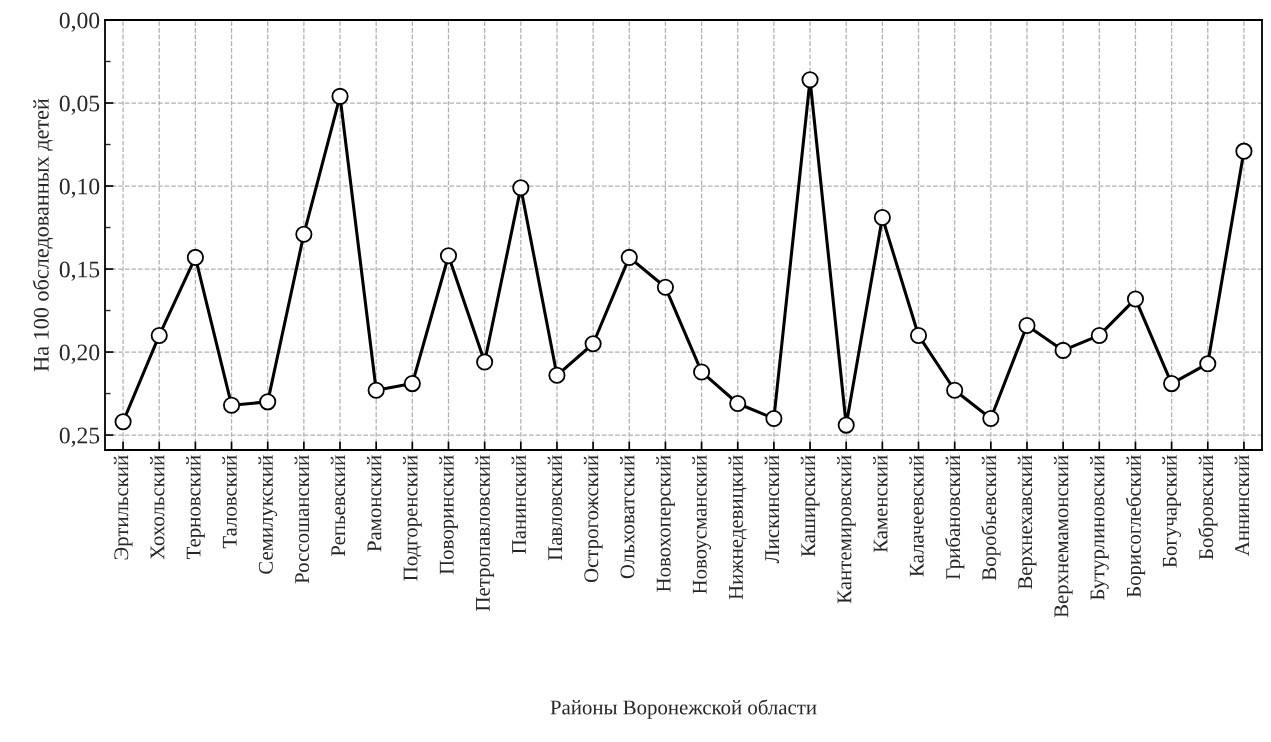 Image resolution: width=1271 pixels, height=742 pixels. I want to click on x-tick-label: Ольховатский, so click(627, 517).